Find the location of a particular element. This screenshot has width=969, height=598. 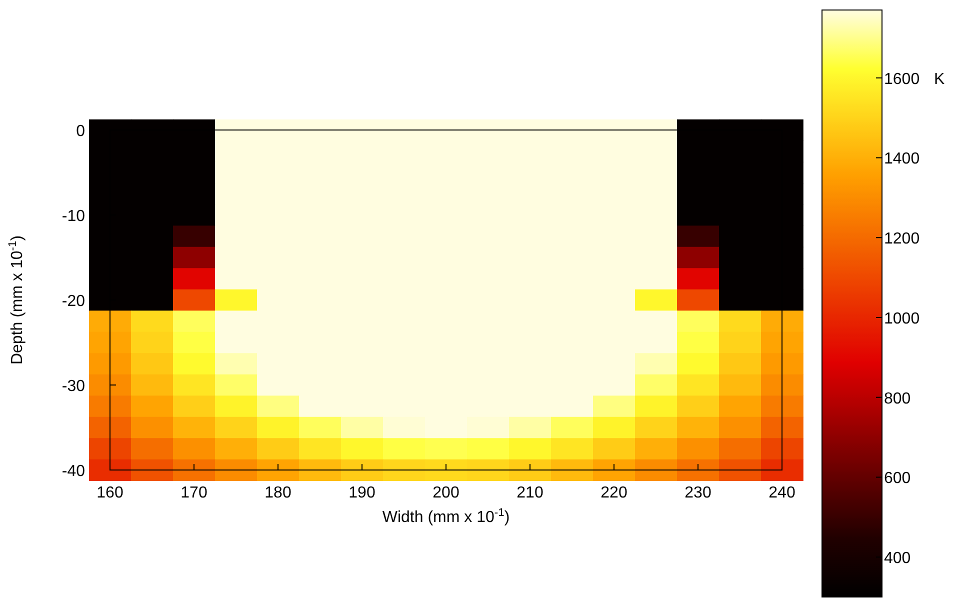

x-tick-label: 170 is located at coordinates (194, 493).